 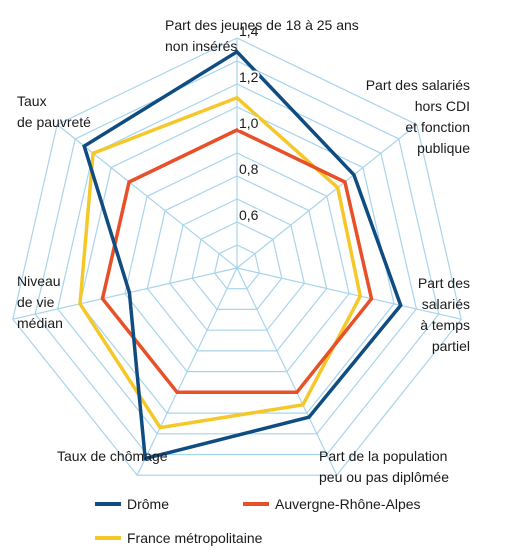 I want to click on axis-label: Part des salariés à temps partiel, so click(x=444, y=314).